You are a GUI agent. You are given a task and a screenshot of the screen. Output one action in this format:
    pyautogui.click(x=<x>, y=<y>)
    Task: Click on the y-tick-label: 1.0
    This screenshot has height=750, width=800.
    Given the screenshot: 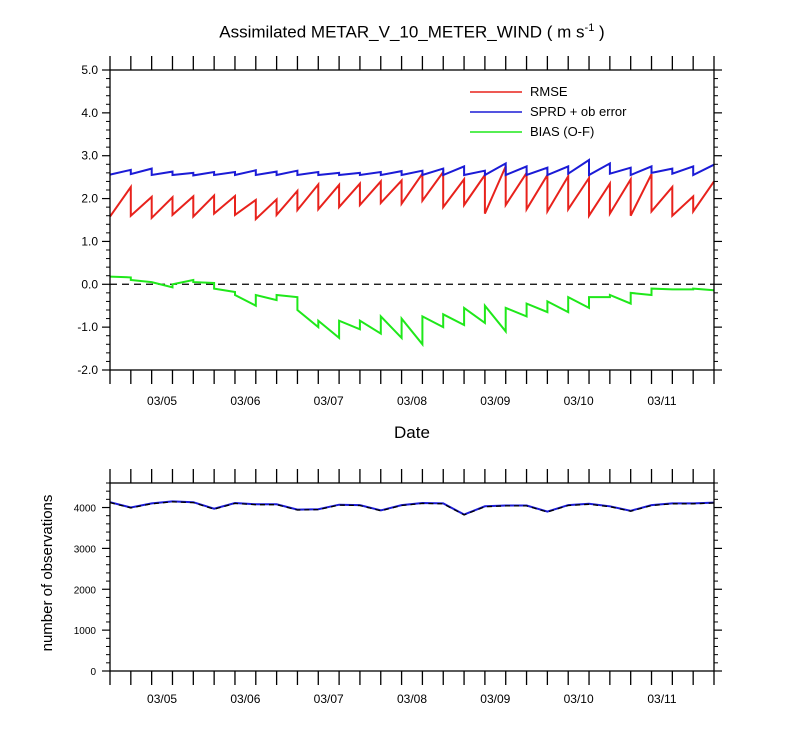 What is the action you would take?
    pyautogui.click(x=89, y=241)
    